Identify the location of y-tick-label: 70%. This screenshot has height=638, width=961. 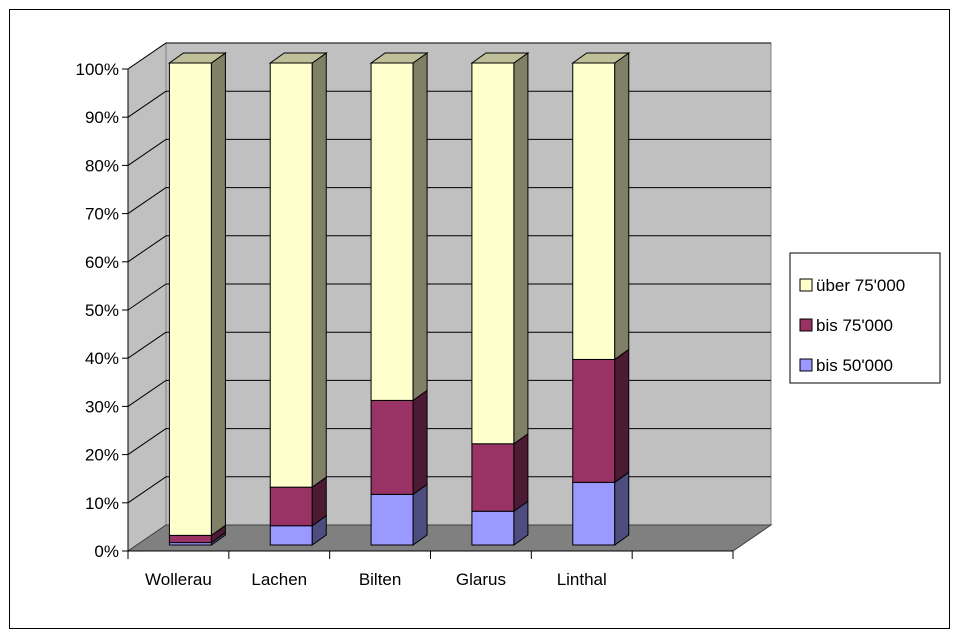
(102, 214).